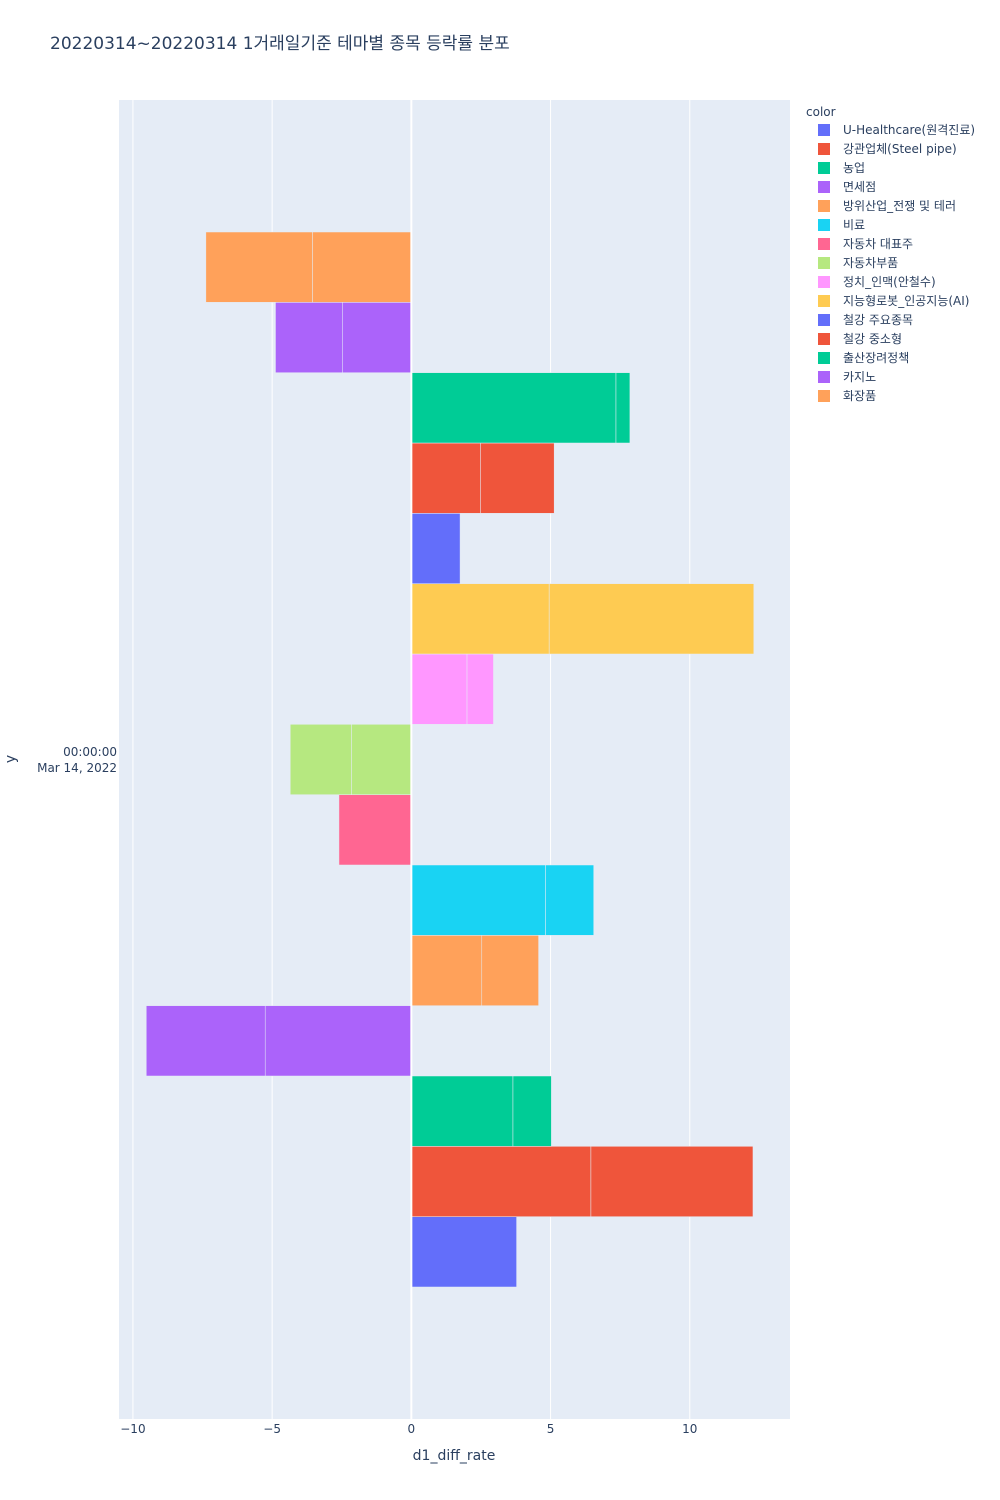 This screenshot has width=1000, height=1500. Describe the element at coordinates (900, 149) in the screenshot. I see `legend-label: 강관업체(Steel pipe)` at that location.